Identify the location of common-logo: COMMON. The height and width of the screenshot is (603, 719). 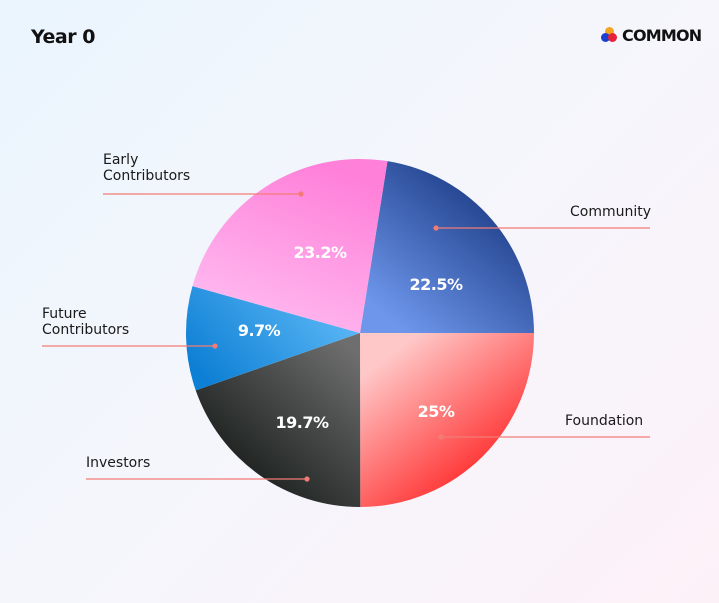
(651, 35).